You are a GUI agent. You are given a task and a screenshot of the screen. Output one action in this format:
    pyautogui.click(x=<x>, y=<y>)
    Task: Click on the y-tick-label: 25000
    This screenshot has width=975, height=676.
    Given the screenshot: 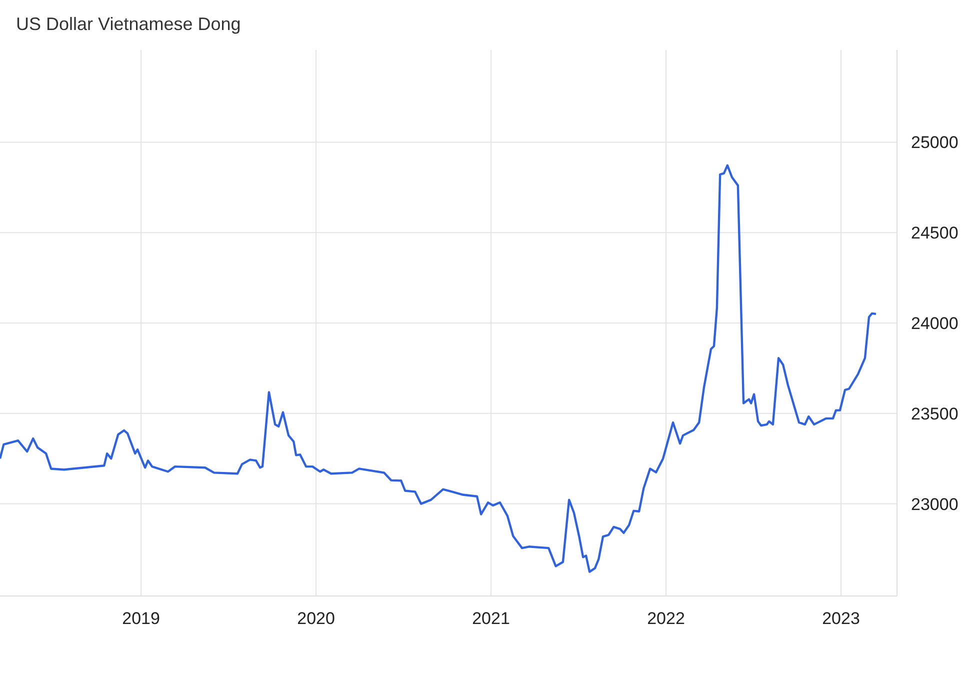 What is the action you would take?
    pyautogui.click(x=934, y=142)
    